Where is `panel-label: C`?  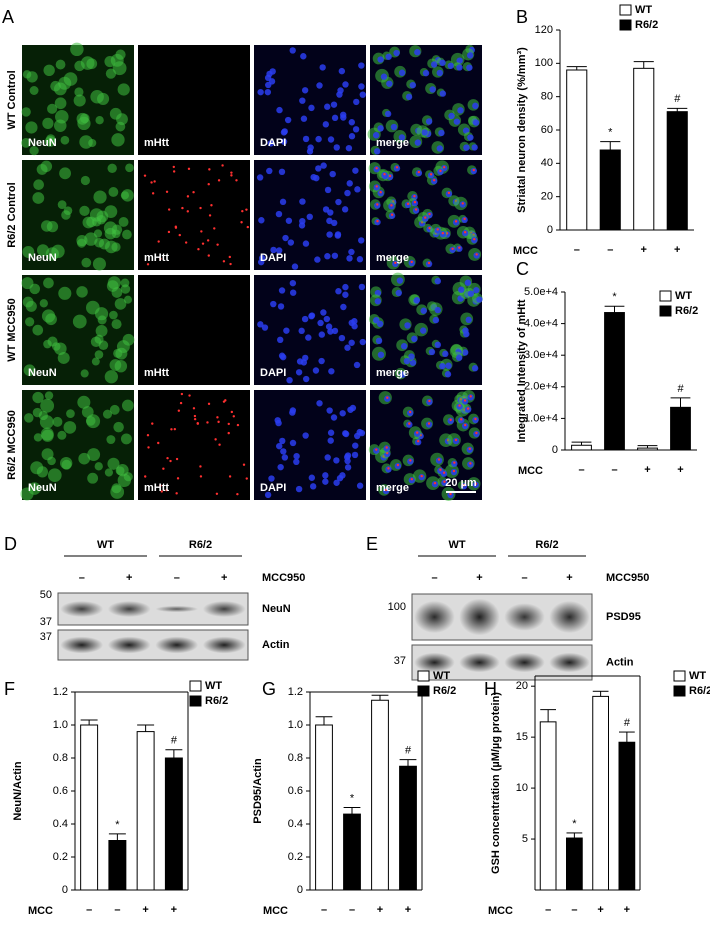
panel-label: C is located at coordinates (522, 269).